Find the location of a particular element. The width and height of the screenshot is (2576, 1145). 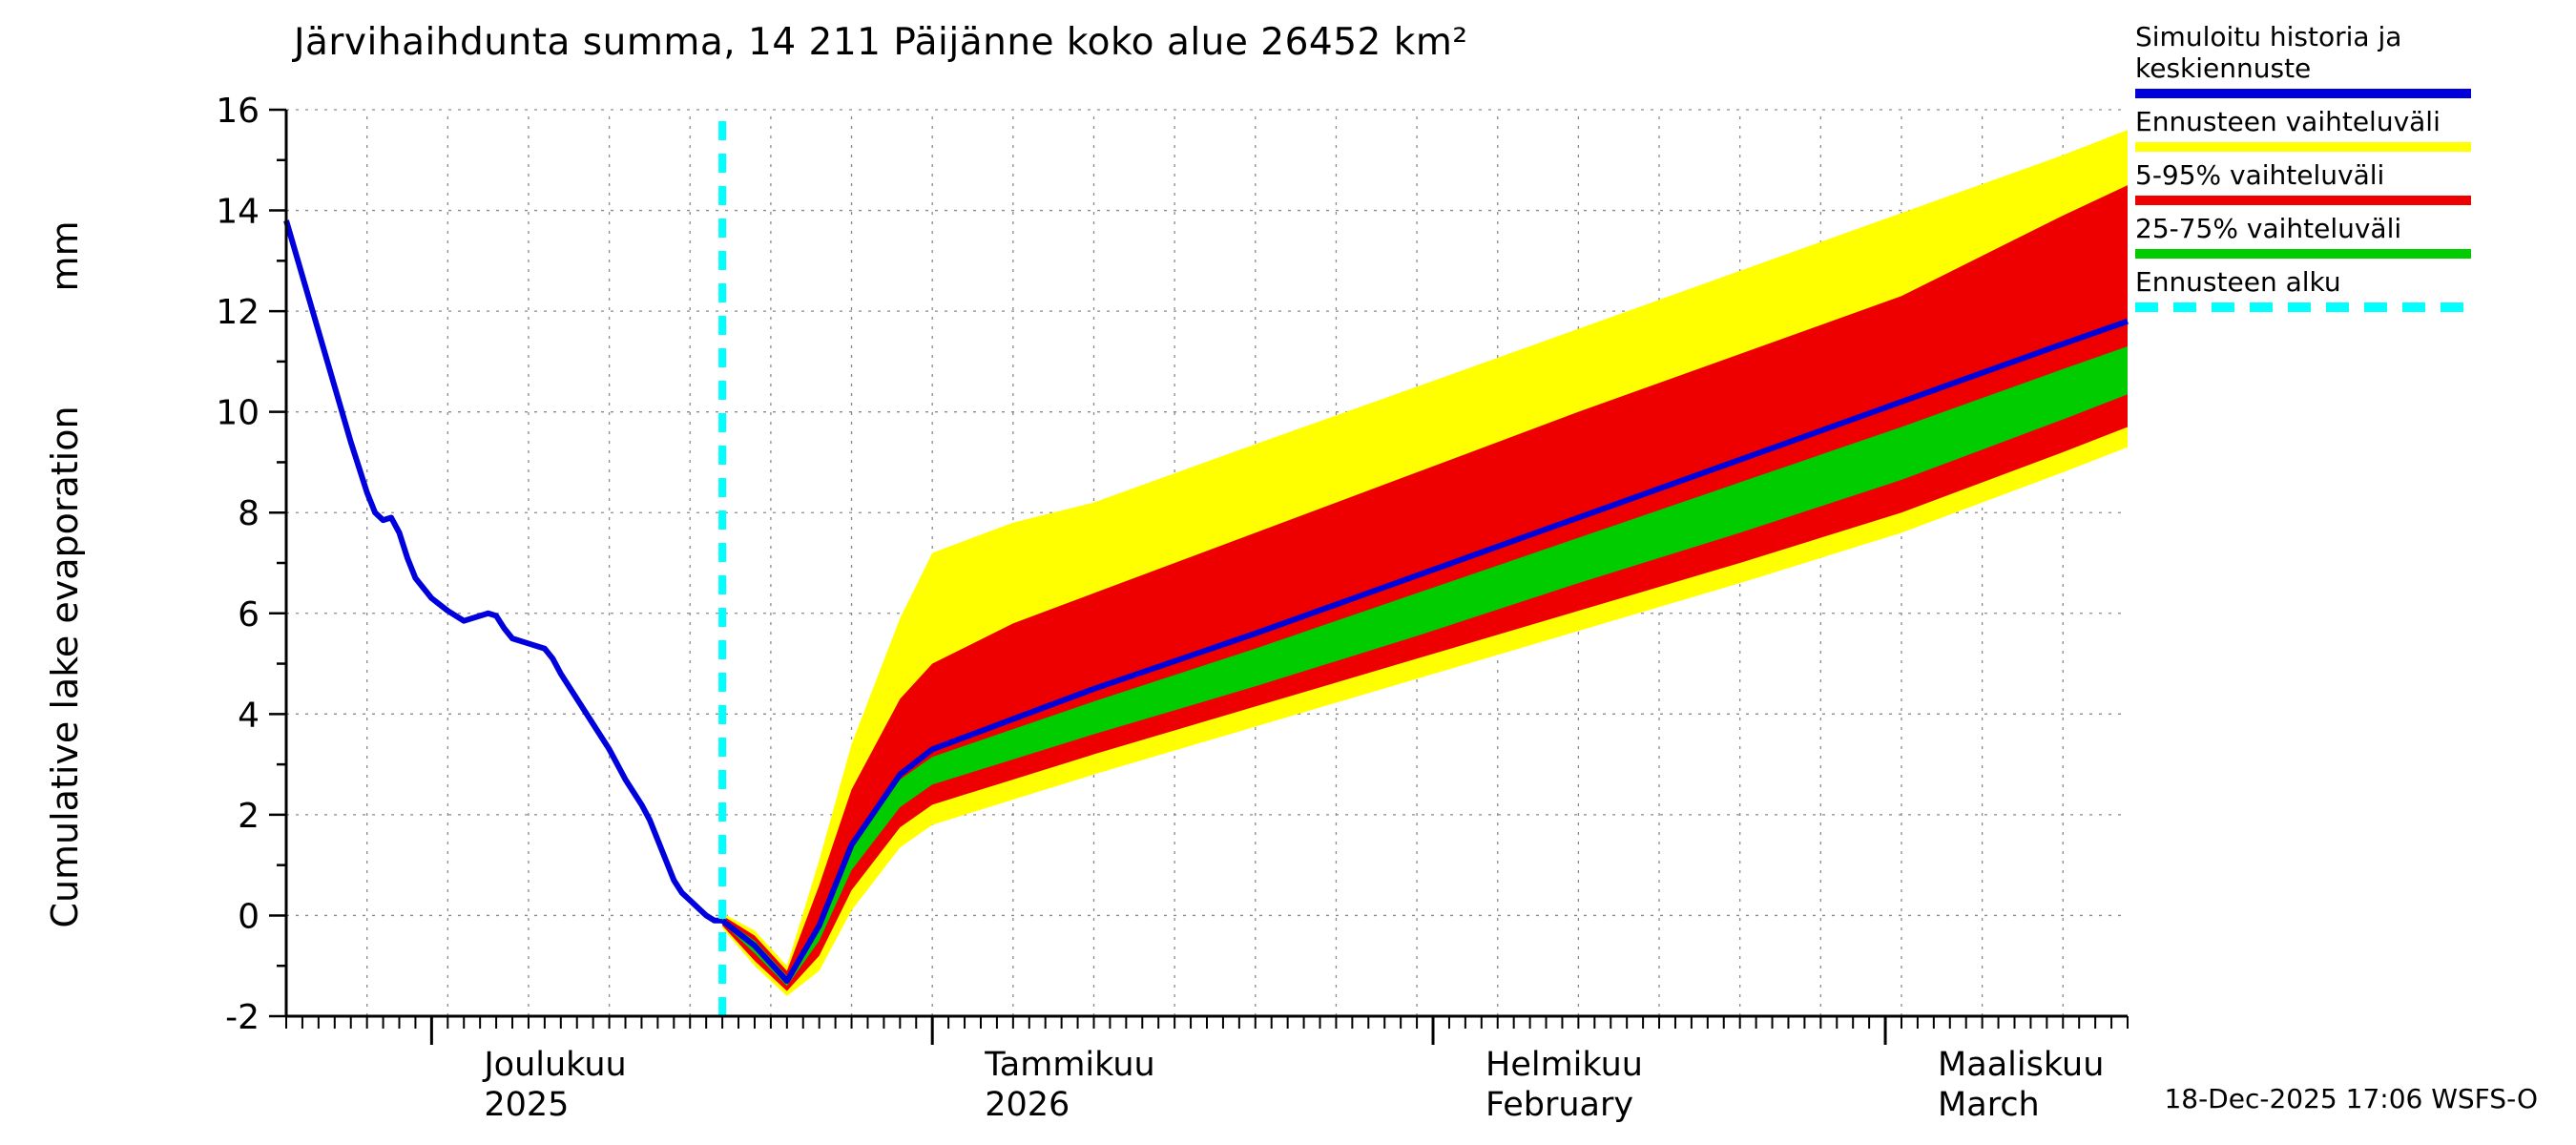

legend-item-history: Simuloitu historia ja keskiennuste is located at coordinates (2303, 60).